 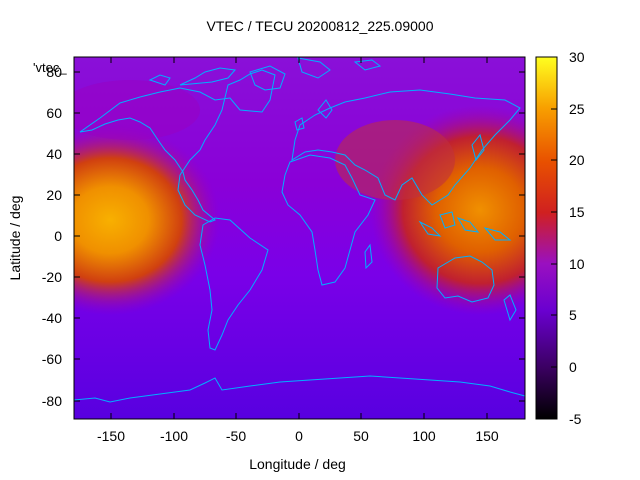 What do you see at coordinates (52, 277) in the screenshot?
I see `y-tick-label: -20` at bounding box center [52, 277].